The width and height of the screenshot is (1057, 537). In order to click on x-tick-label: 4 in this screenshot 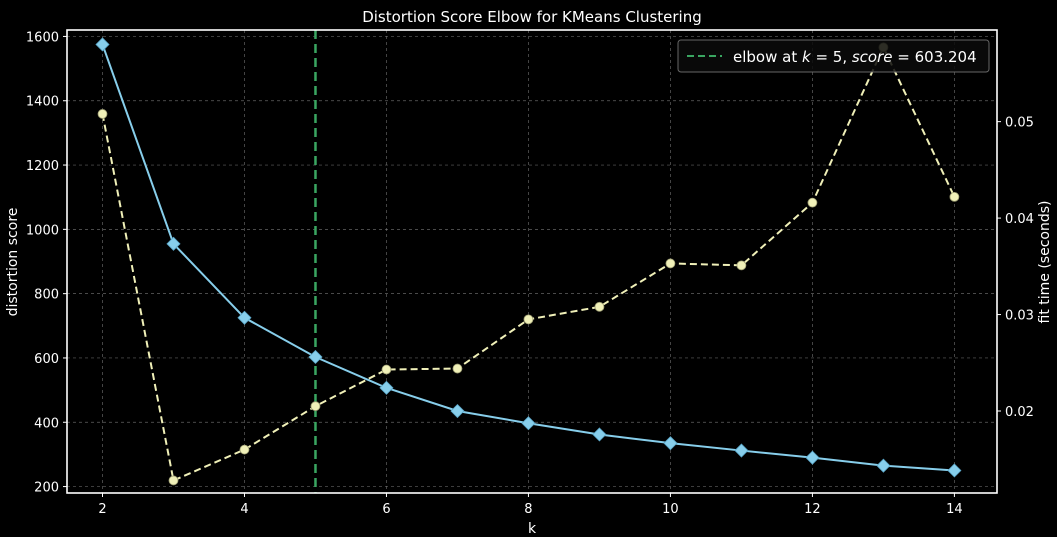, I will do `click(244, 509)`.